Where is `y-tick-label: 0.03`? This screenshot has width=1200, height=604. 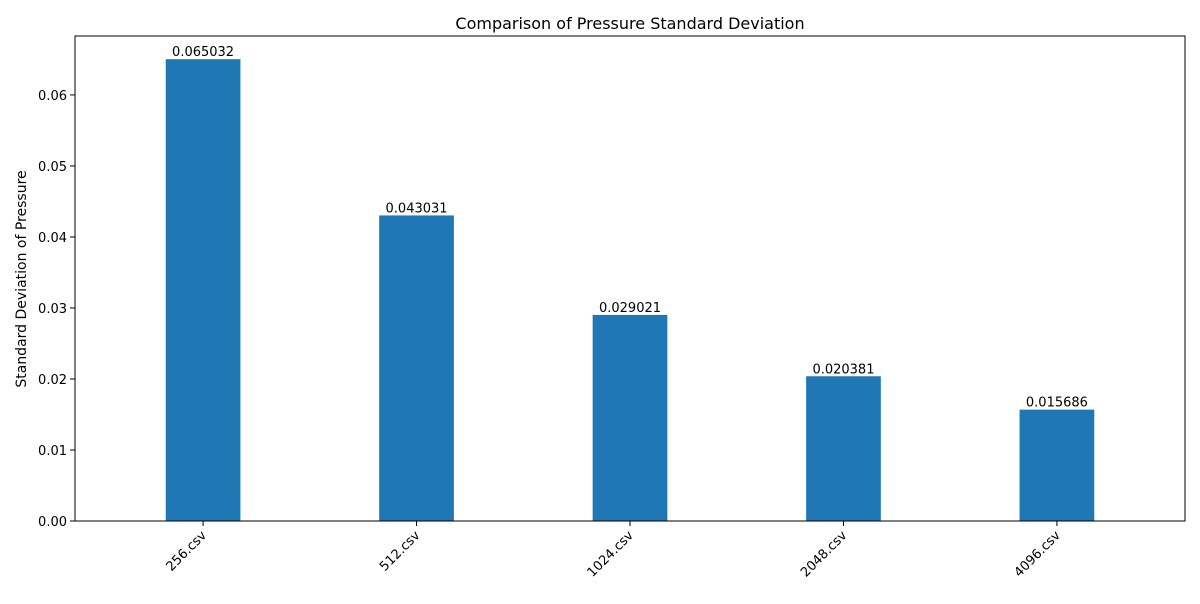 y-tick-label: 0.03 is located at coordinates (52, 309).